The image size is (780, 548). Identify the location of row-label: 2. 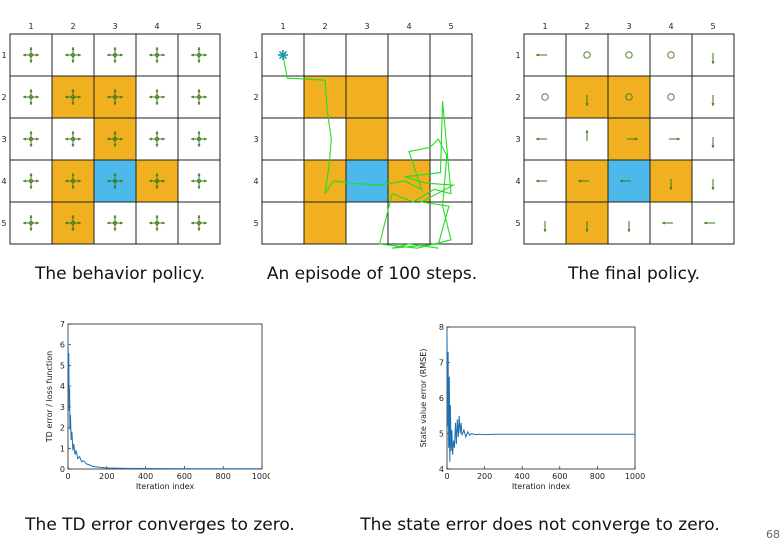
(255, 97).